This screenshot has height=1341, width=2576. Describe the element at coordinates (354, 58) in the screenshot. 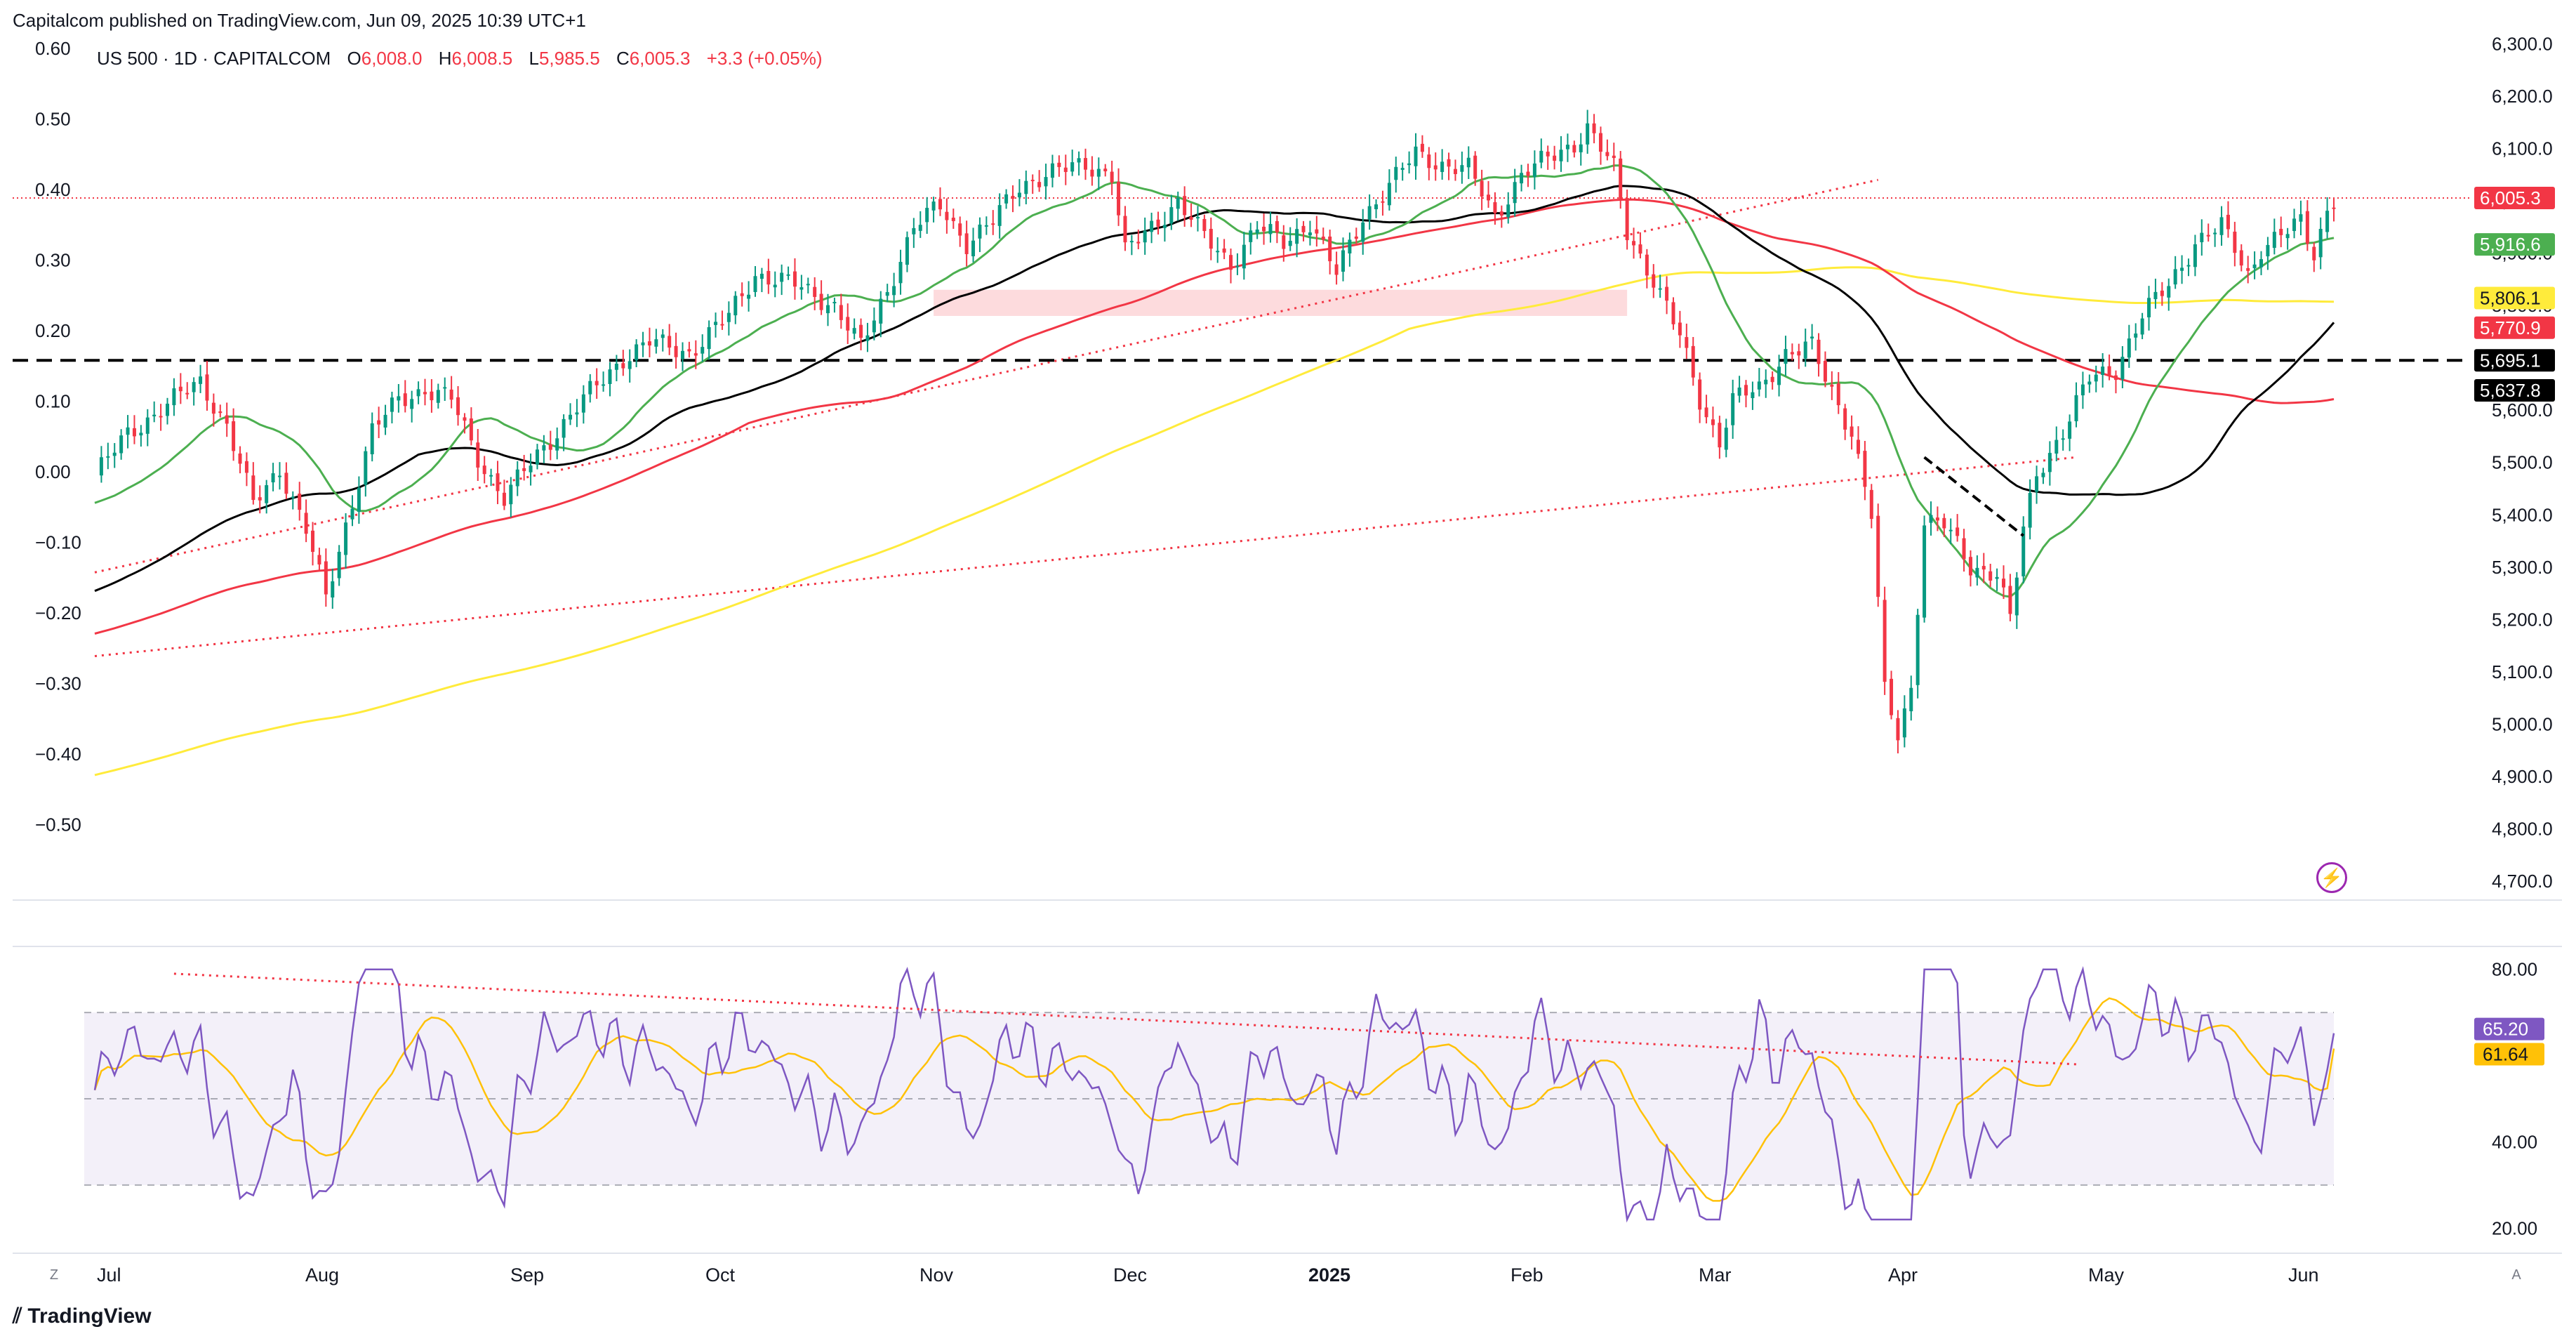

I see `legend-open-label: O` at that location.